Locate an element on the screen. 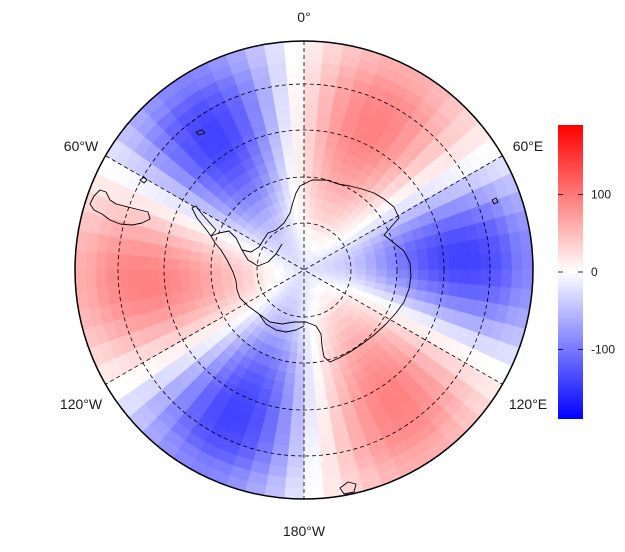 The height and width of the screenshot is (552, 625). colorbar-ticks: 100 0 -100 is located at coordinates (586, 272).